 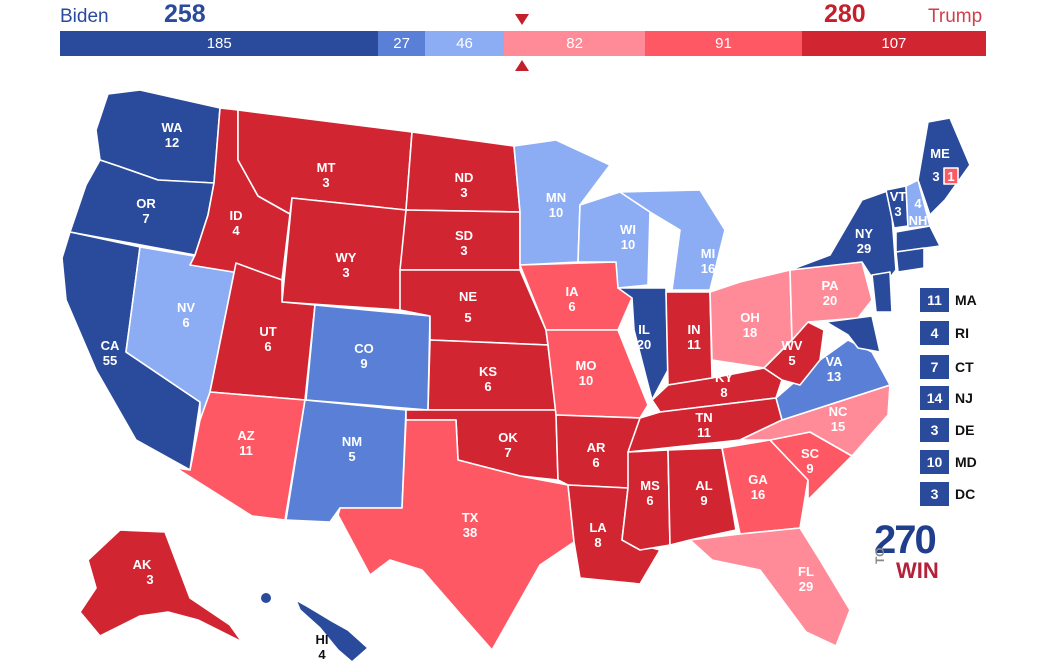 I want to click on label-nd-abbr: ND, so click(x=464, y=177).